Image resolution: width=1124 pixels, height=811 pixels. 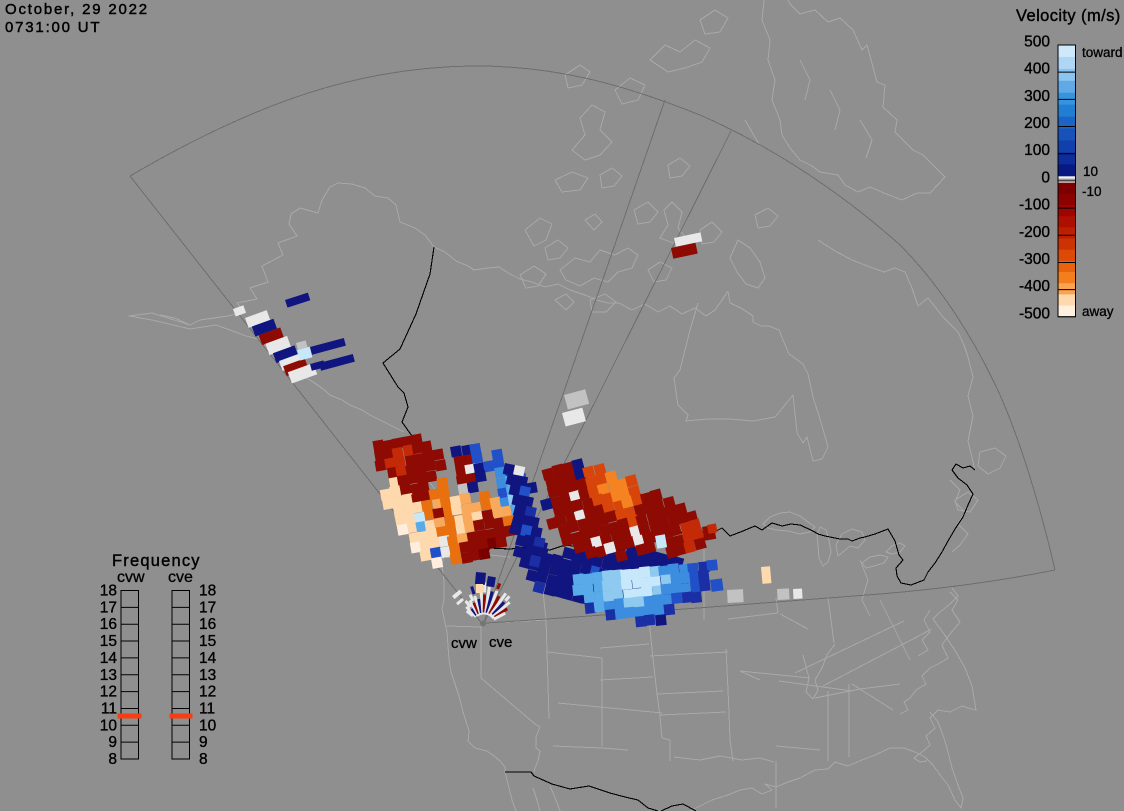 What do you see at coordinates (1034, 205) in the screenshot?
I see `svg-text: -100` at bounding box center [1034, 205].